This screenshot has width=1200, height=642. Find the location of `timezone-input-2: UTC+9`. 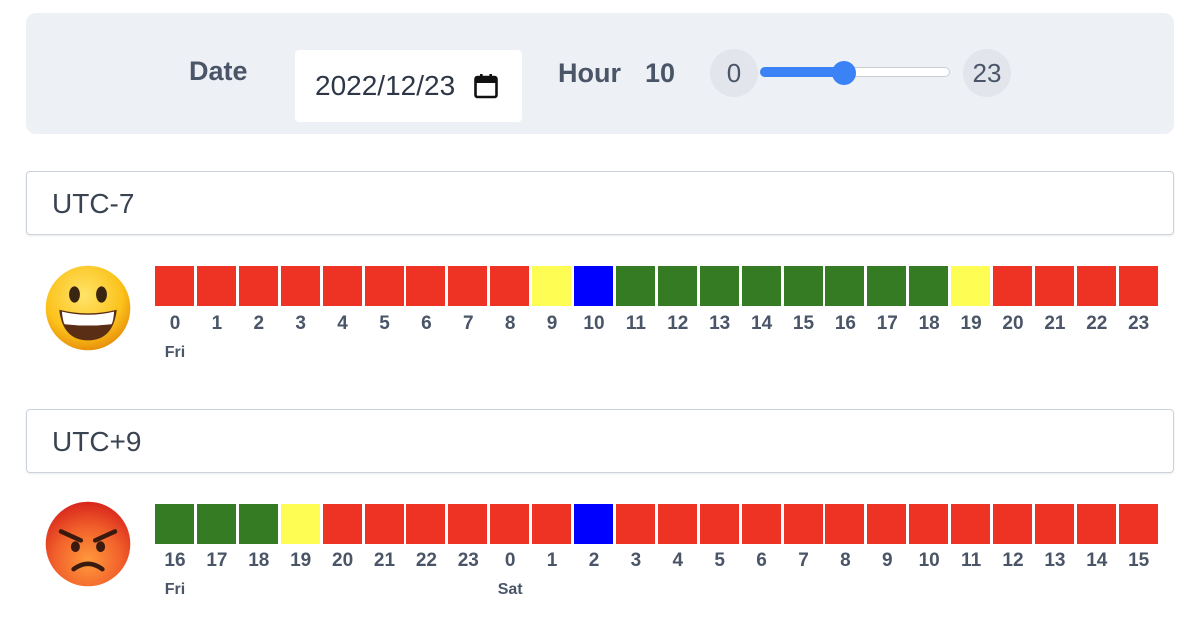

timezone-input-2: UTC+9 is located at coordinates (600, 441).